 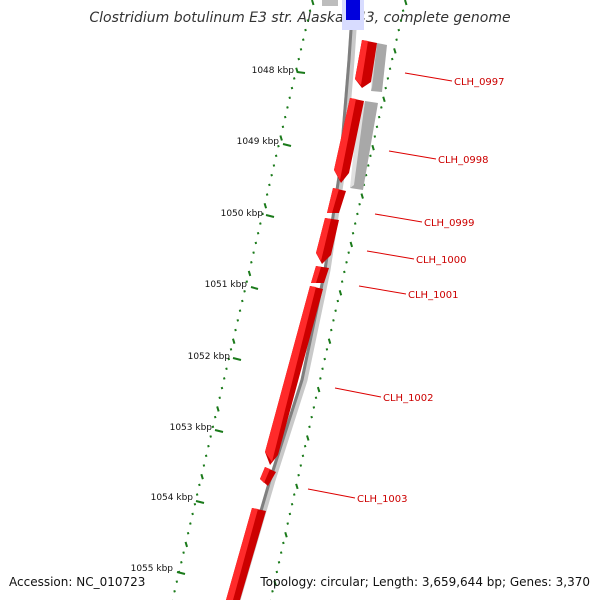 I want to click on kbp-tick: 1053 kbp, so click(x=197, y=428).